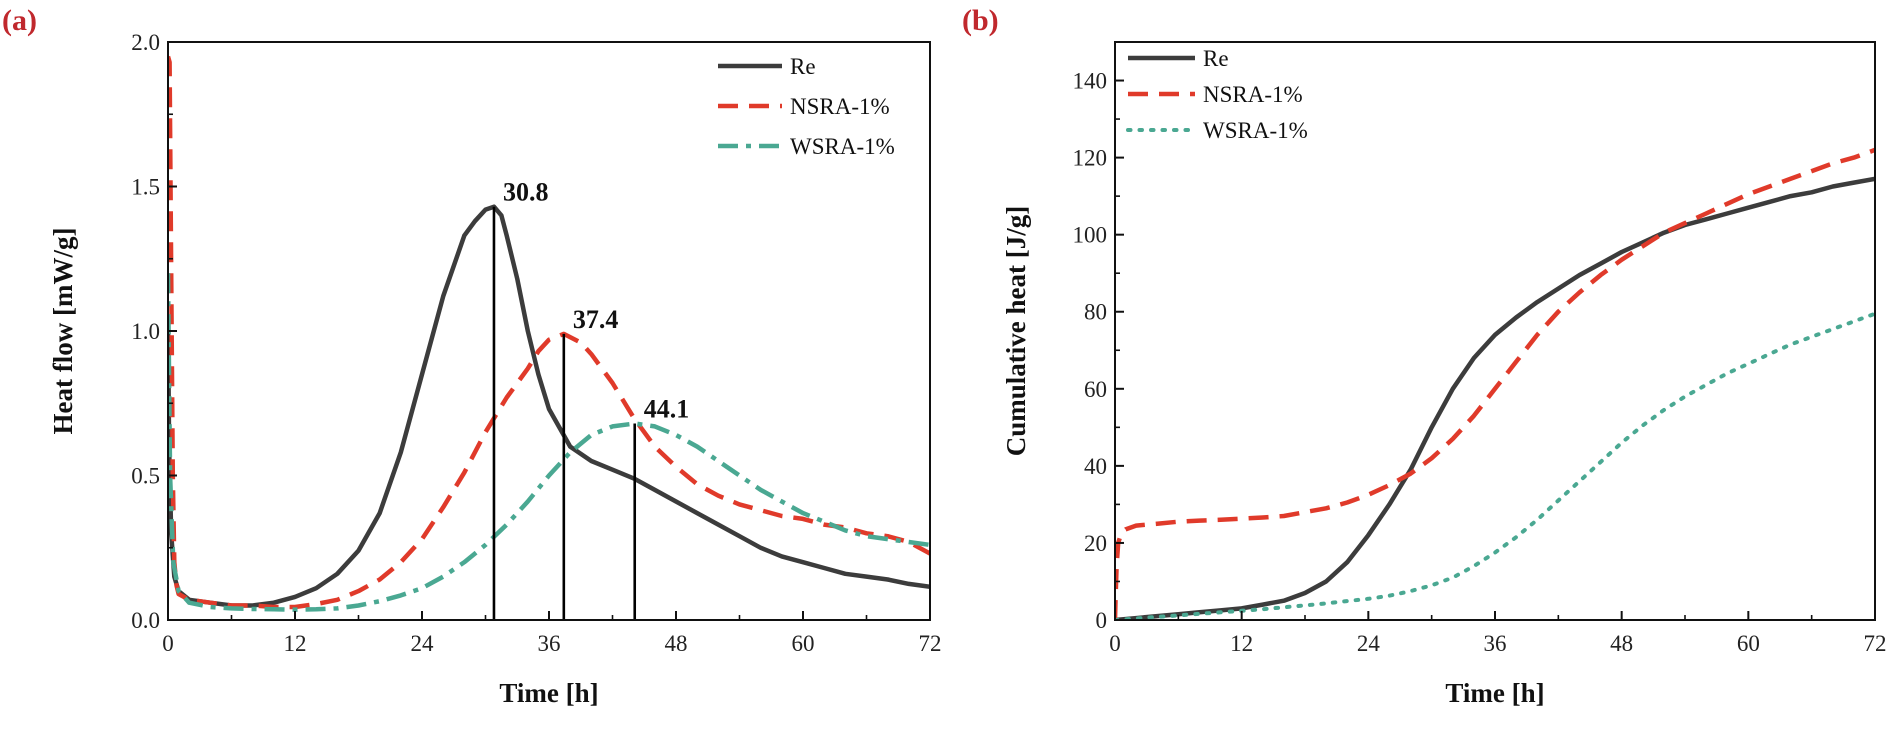  Describe the element at coordinates (1090, 81) in the screenshot. I see `y-tick-label: 140` at that location.